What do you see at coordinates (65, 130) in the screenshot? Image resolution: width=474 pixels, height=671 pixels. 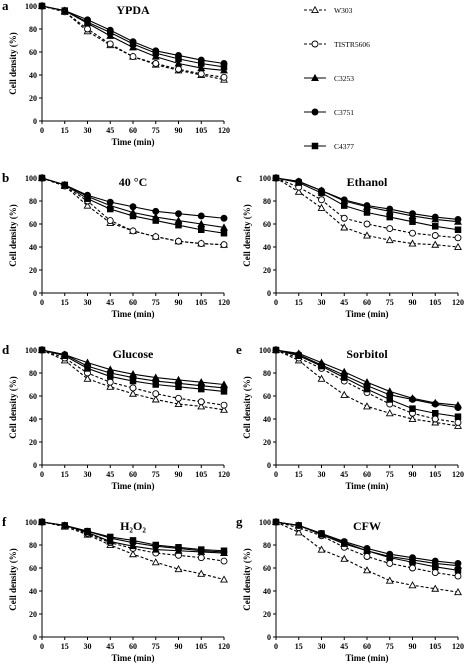 I see `x-tick-label: 15` at bounding box center [65, 130].